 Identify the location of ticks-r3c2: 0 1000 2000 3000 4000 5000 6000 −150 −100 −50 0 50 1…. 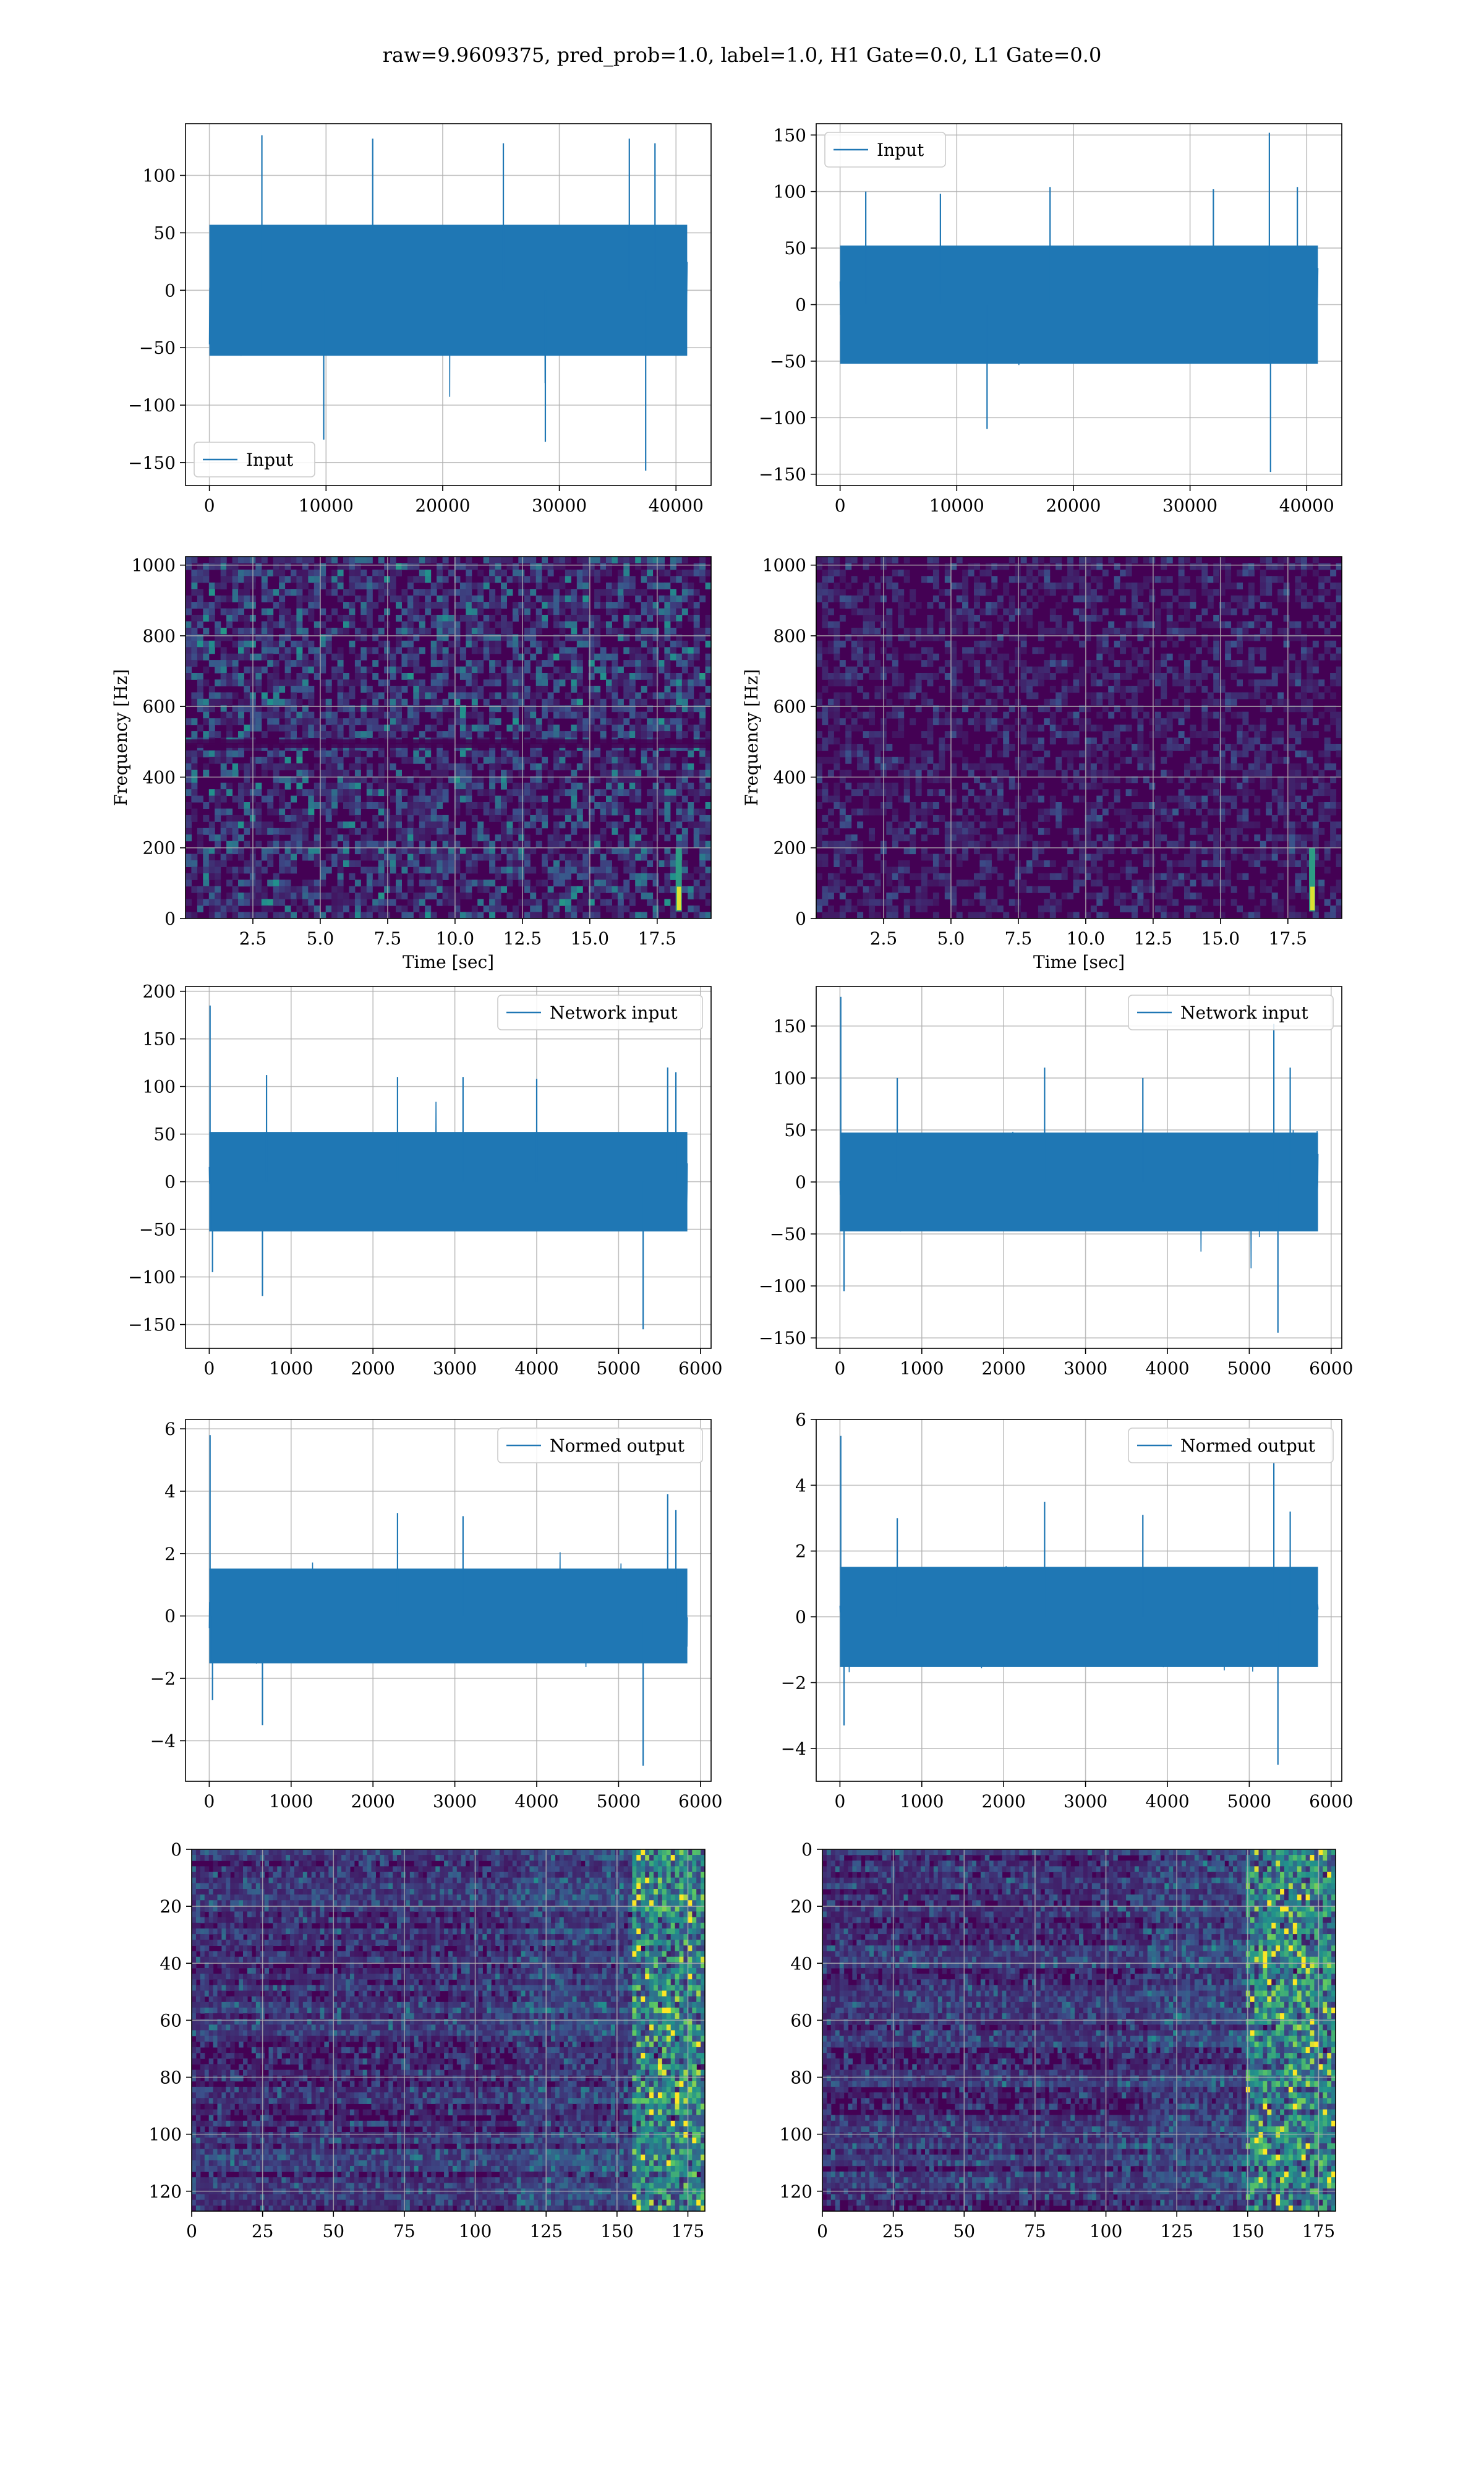
(1056, 1197).